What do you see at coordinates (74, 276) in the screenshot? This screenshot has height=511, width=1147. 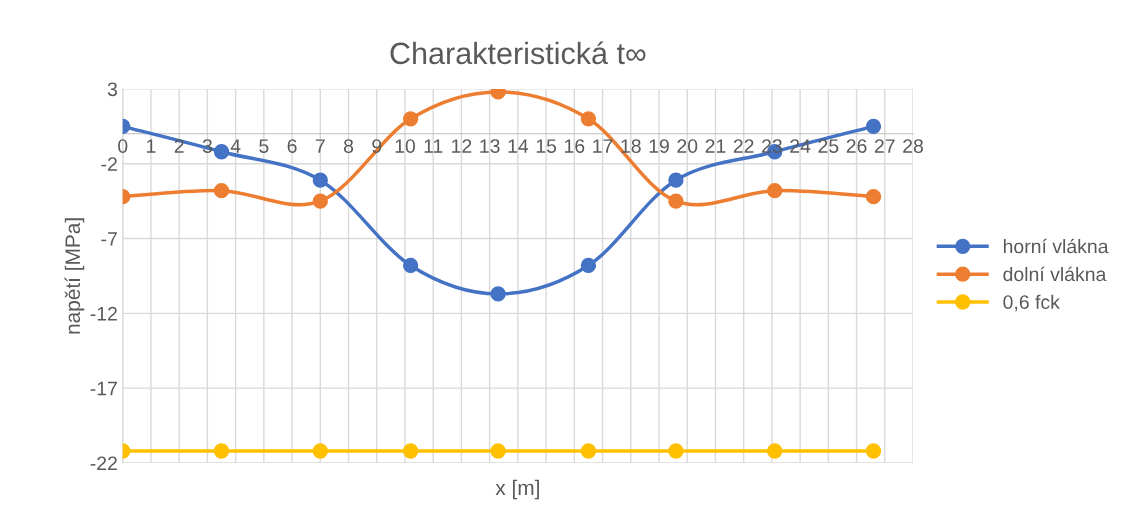 I see `y-axis-title: napětí [MPa]` at bounding box center [74, 276].